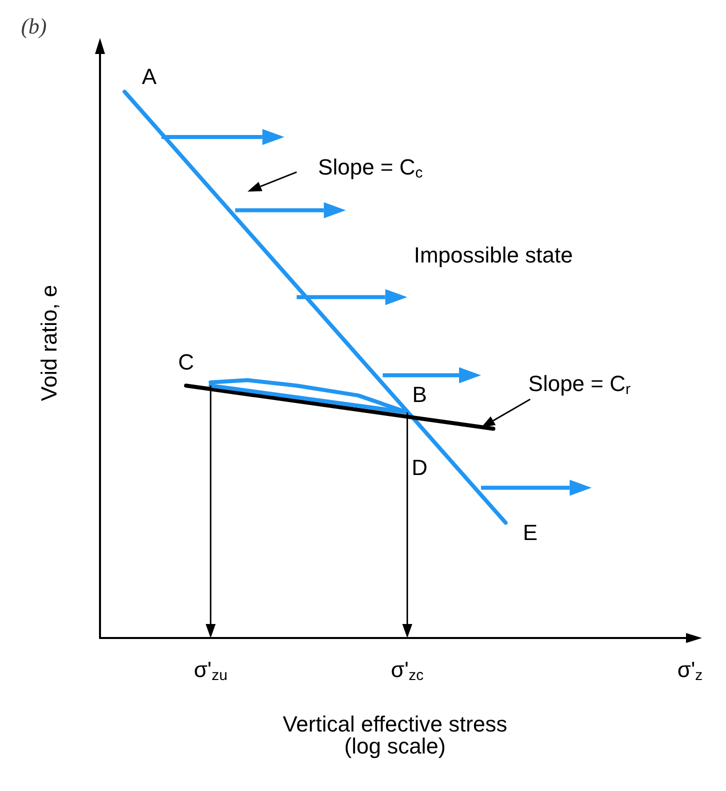 Image resolution: width=726 pixels, height=791 pixels. What do you see at coordinates (149, 76) in the screenshot?
I see `text: A` at bounding box center [149, 76].